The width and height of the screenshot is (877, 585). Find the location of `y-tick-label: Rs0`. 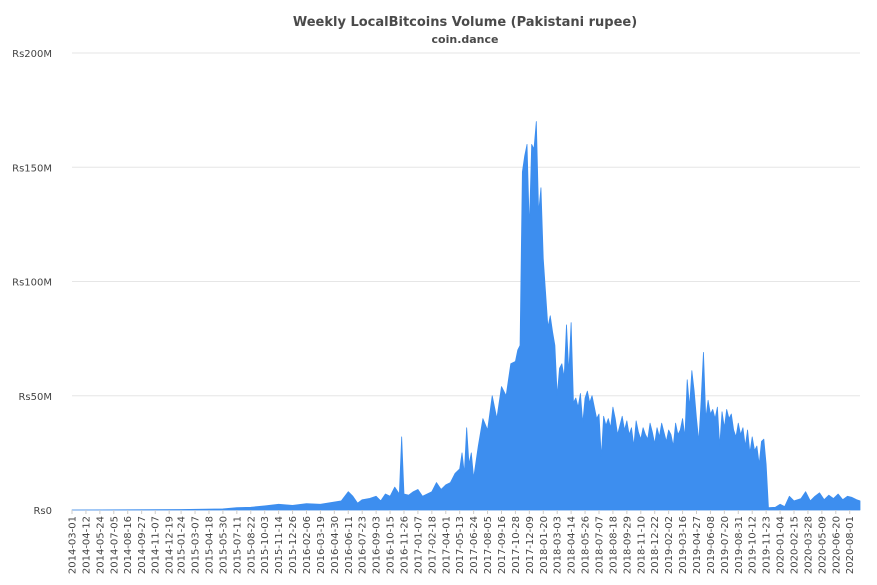

y-tick-label: Rs0 is located at coordinates (42, 511).